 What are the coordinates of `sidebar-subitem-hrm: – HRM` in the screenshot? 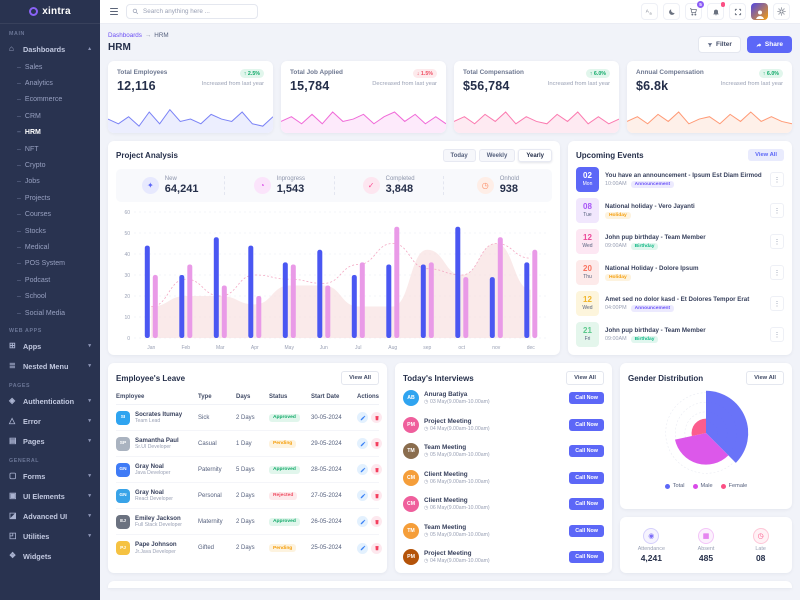 It's located at (29, 133).